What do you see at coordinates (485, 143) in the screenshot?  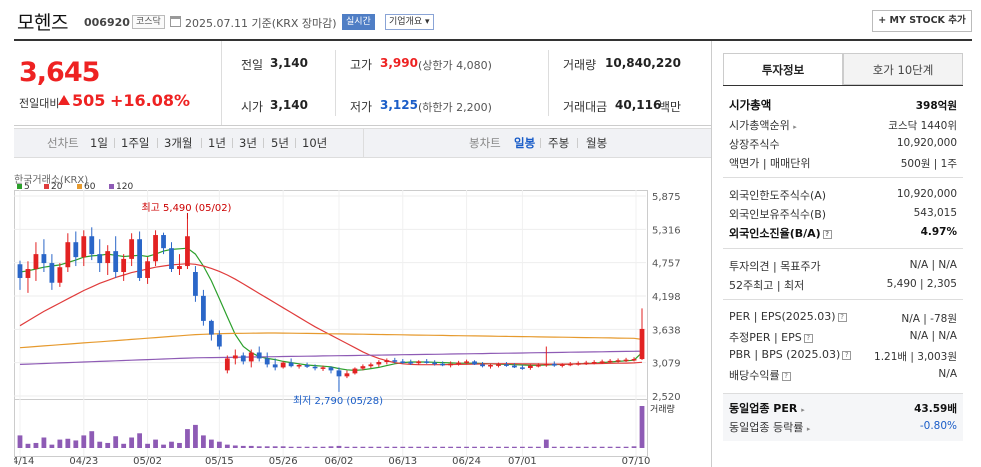 I see `candle-chart-label: 봉차트` at bounding box center [485, 143].